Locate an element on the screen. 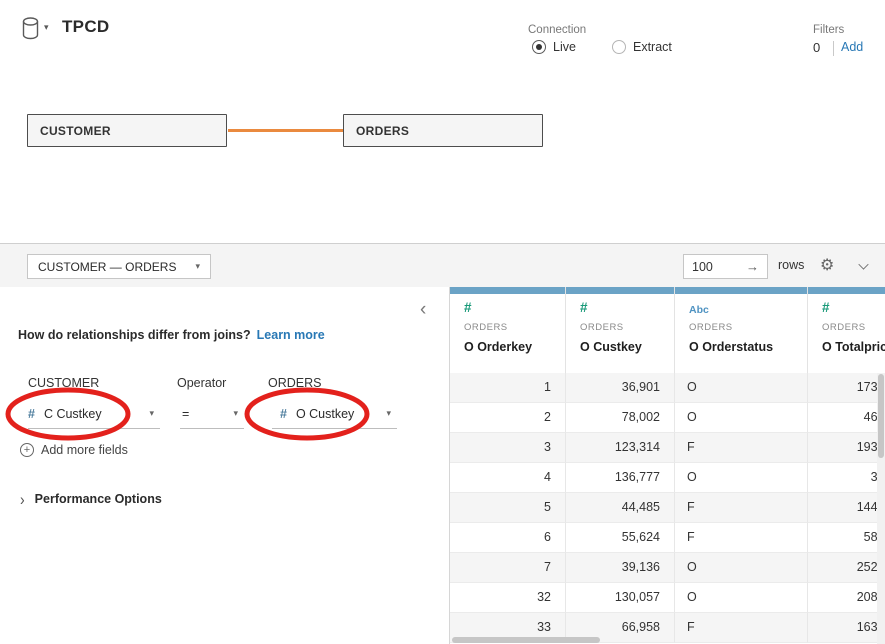 The height and width of the screenshot is (644, 885). toolbar-chevron-down-icon is located at coordinates (863, 263).